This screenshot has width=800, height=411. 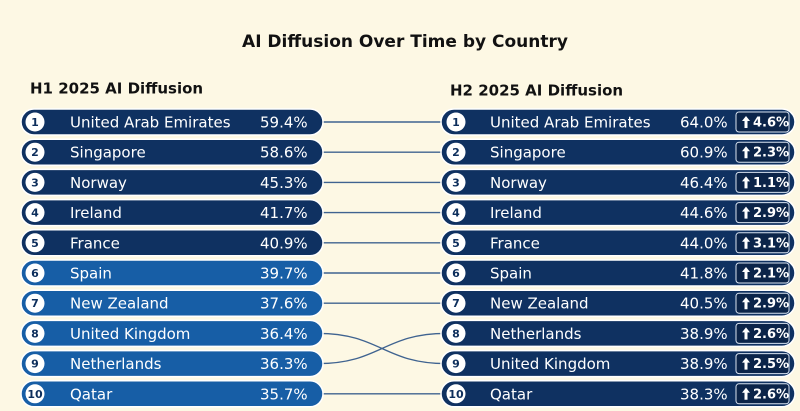 I want to click on title: AI Diffusion Over Time by Country, so click(x=405, y=42).